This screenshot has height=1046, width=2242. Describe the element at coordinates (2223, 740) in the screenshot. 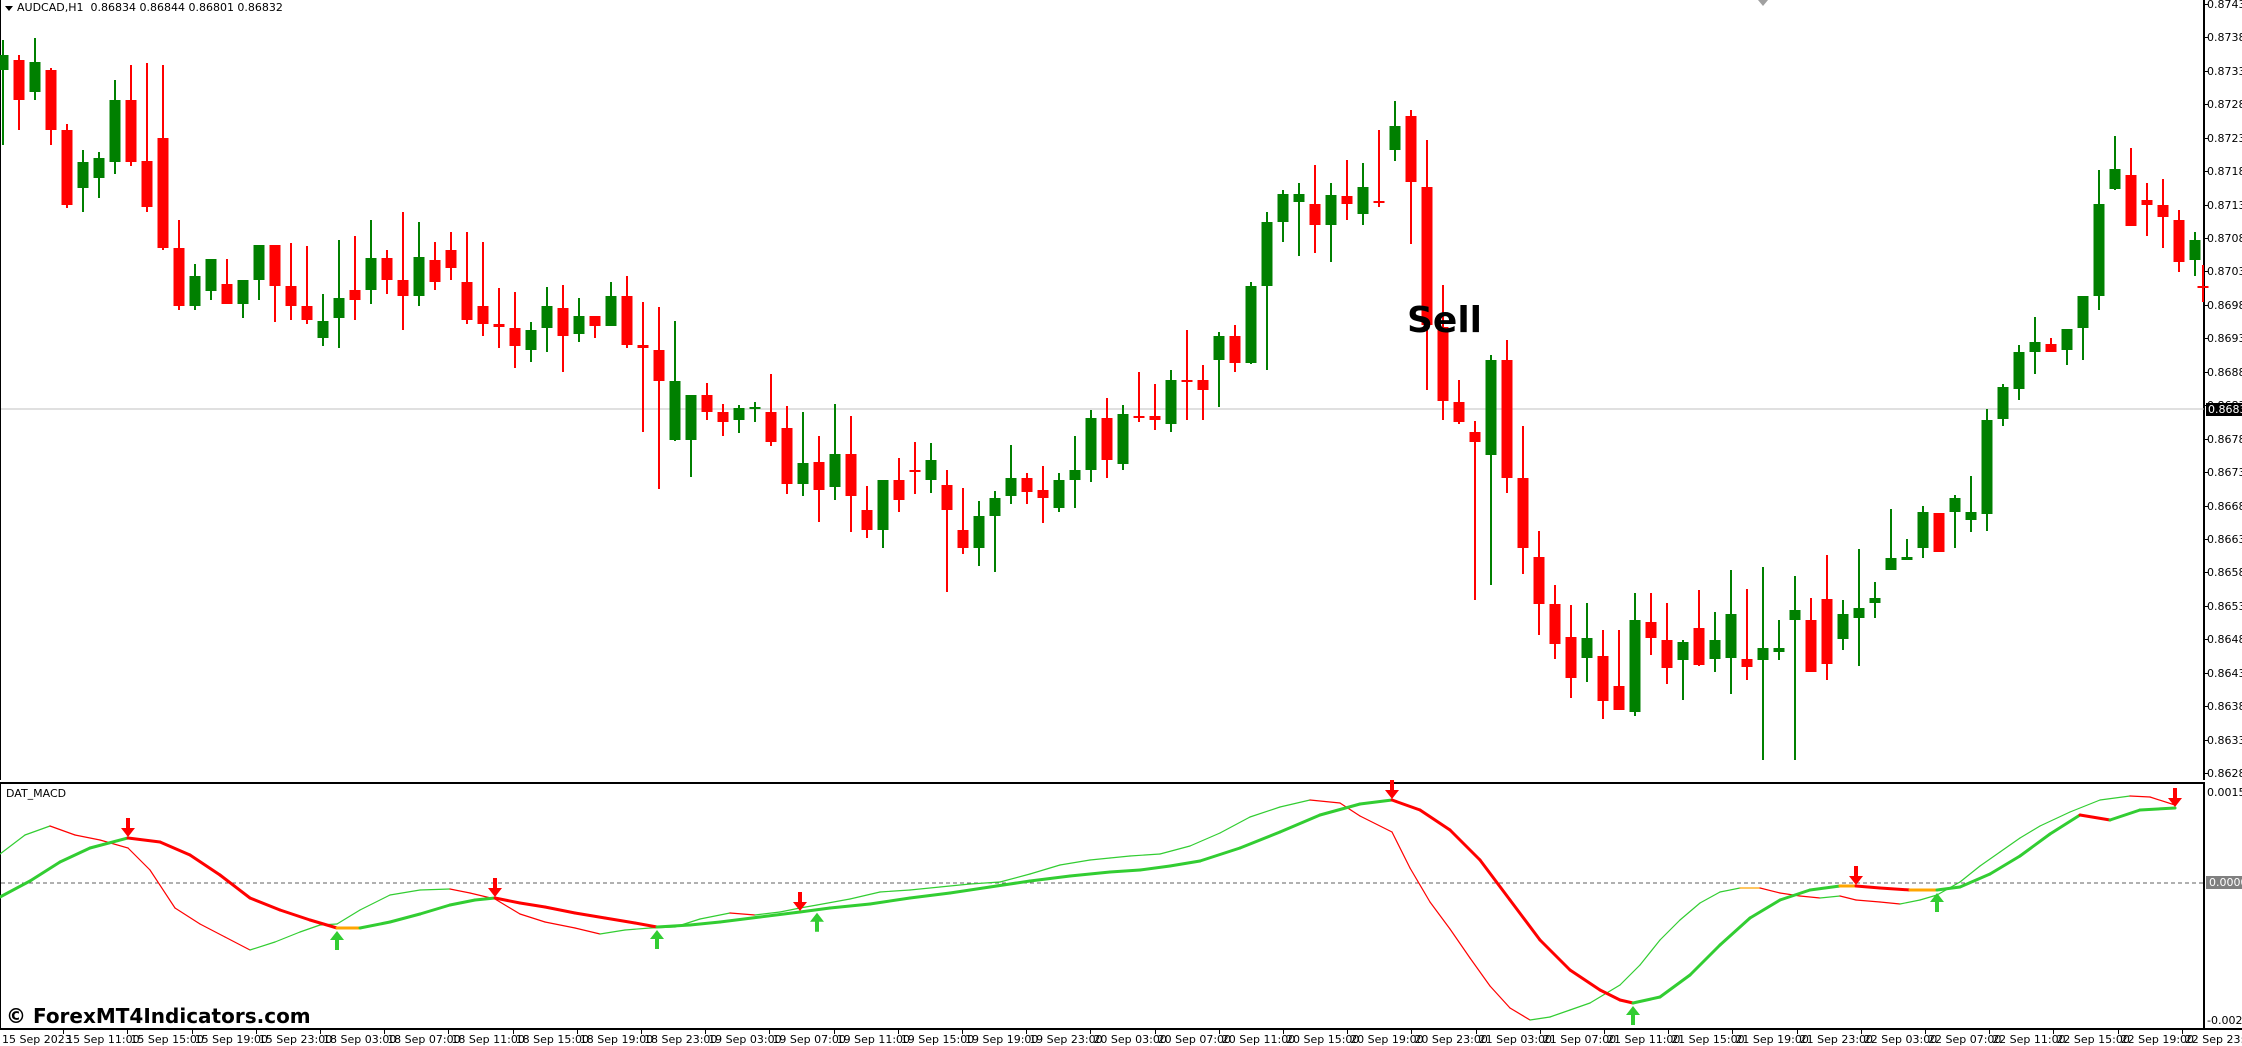

I see `price-axis-label: 0.86335` at that location.